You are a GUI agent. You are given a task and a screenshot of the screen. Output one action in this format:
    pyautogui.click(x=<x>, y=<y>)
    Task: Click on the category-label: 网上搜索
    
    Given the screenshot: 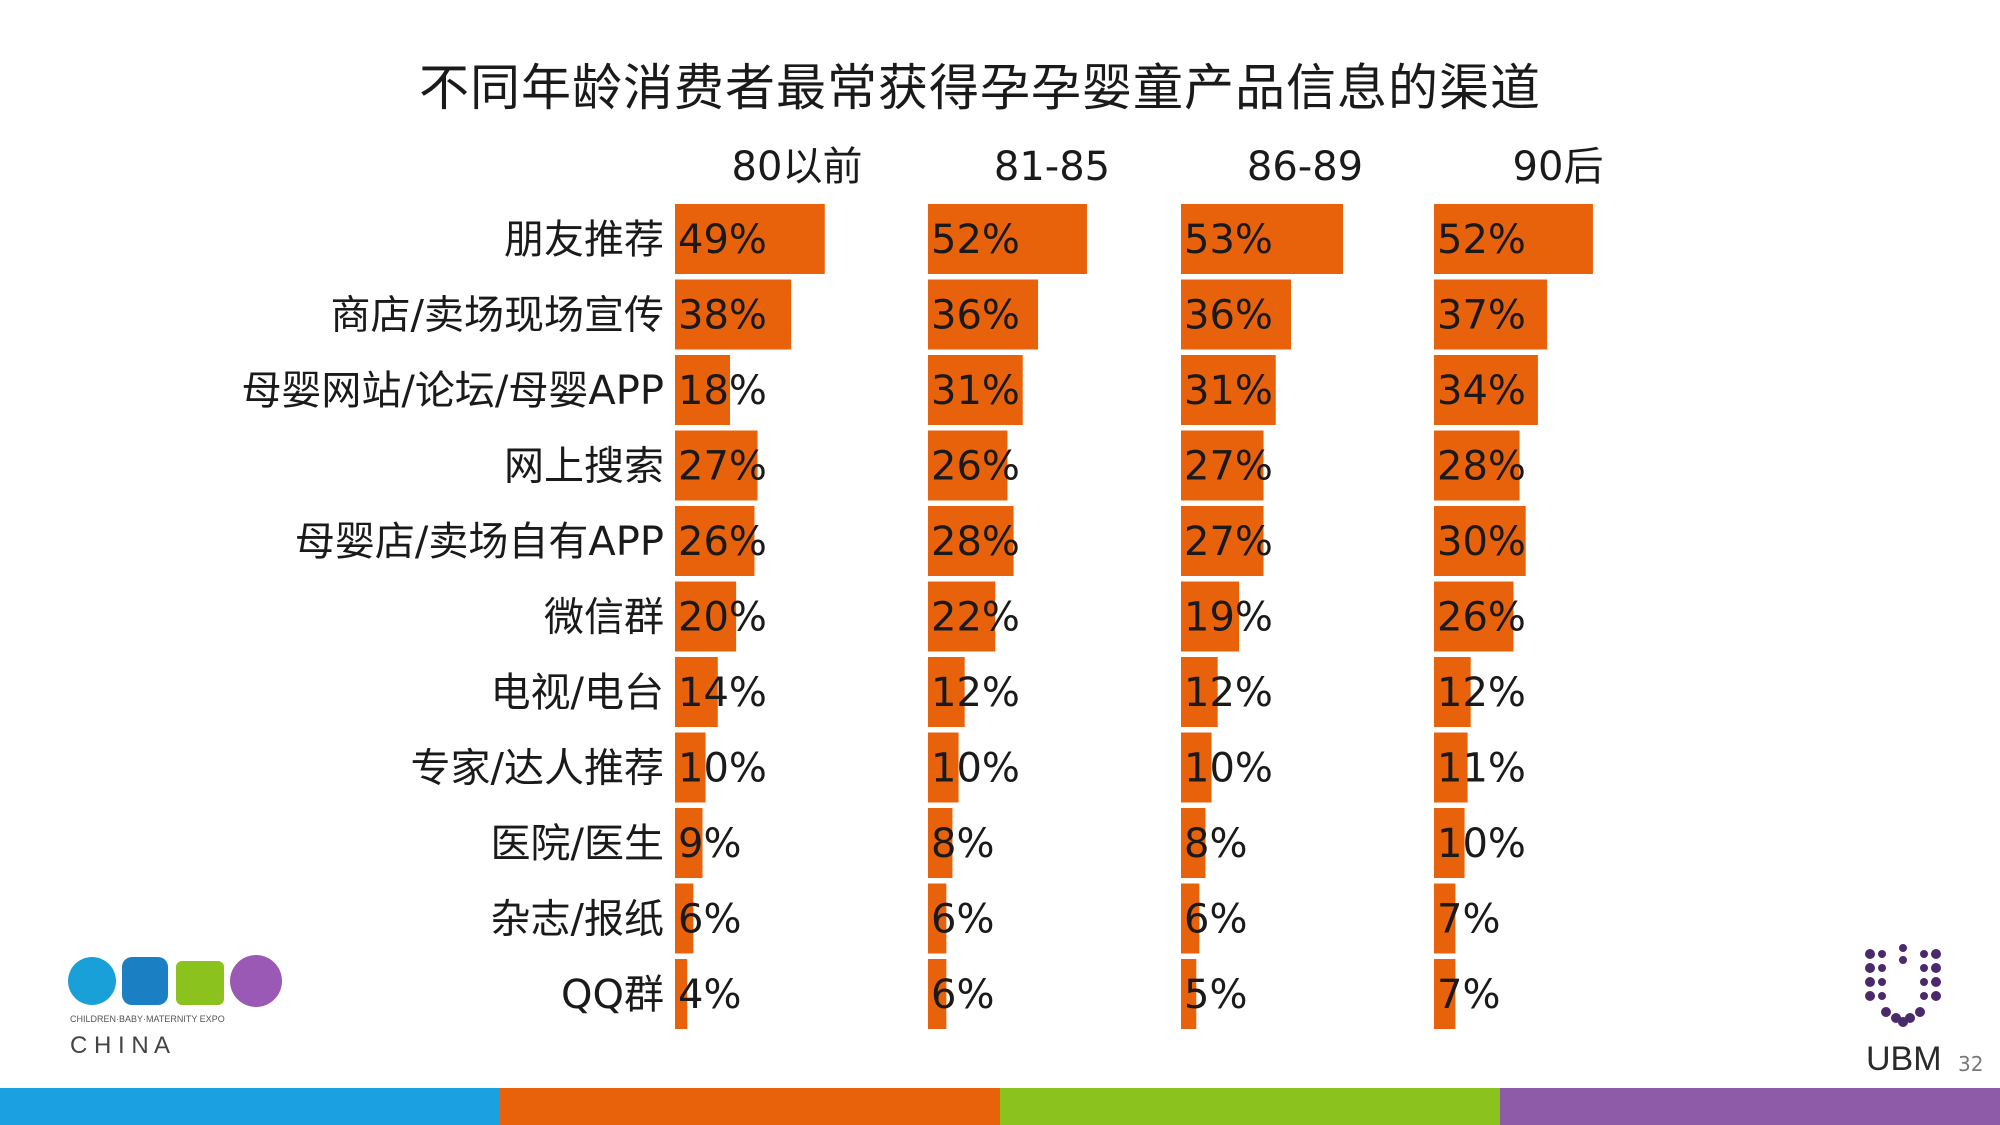 What is the action you would take?
    pyautogui.click(x=584, y=467)
    